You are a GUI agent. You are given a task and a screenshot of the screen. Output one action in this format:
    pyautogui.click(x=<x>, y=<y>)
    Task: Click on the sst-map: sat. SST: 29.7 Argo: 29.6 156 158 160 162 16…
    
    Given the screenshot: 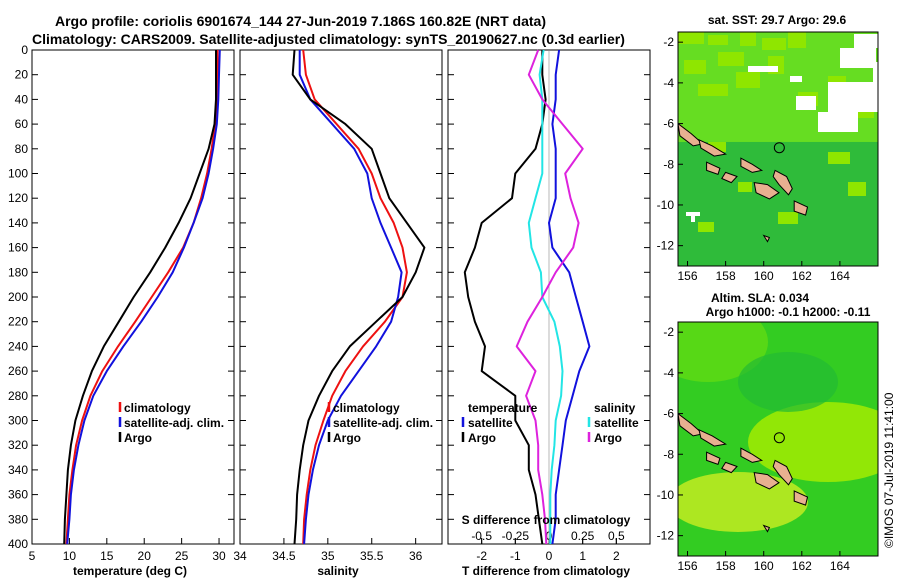 What is the action you would take?
    pyautogui.click(x=768, y=148)
    